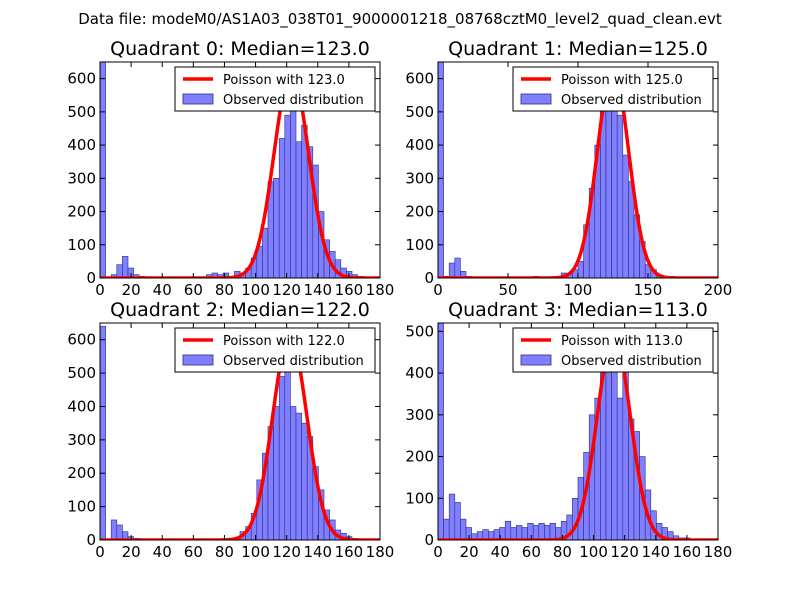 Image resolution: width=800 pixels, height=600 pixels. I want to click on chart-title: Quadrant 3: Median=113.0, so click(578, 310).